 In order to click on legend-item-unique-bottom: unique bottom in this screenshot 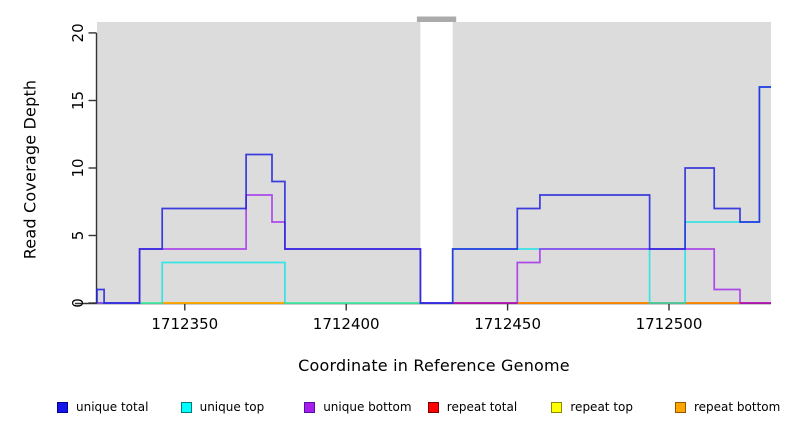, I will do `click(358, 407)`.